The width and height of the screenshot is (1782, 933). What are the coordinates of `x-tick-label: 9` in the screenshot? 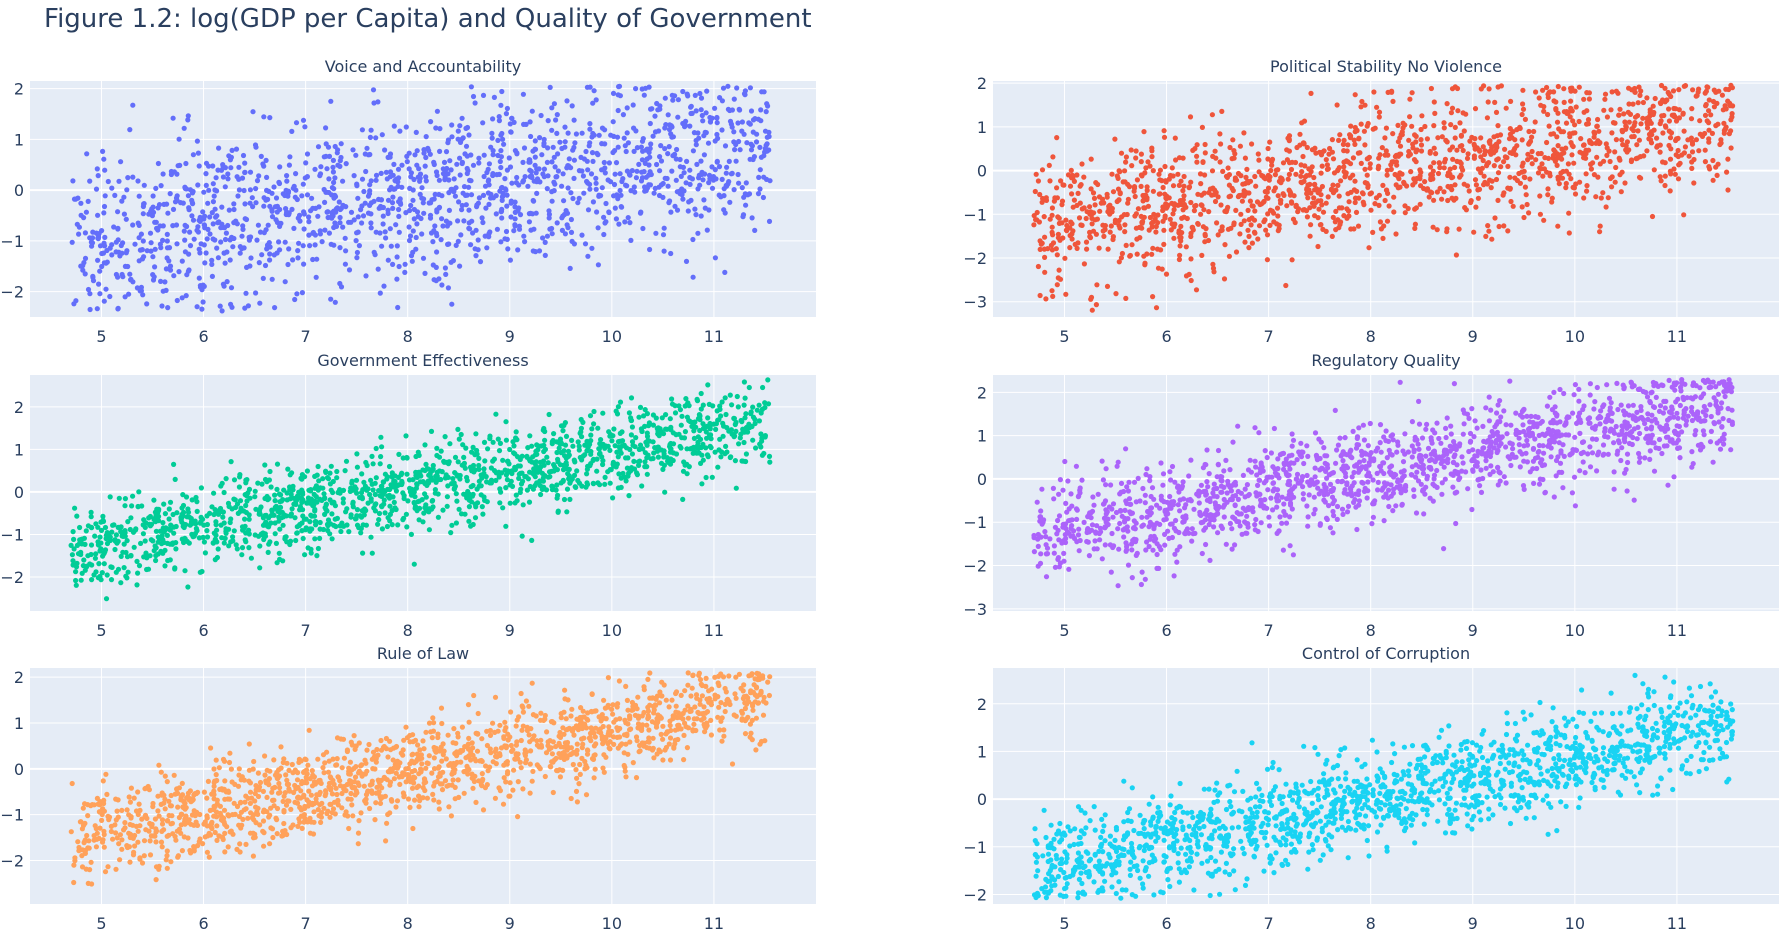 It's located at (1473, 336).